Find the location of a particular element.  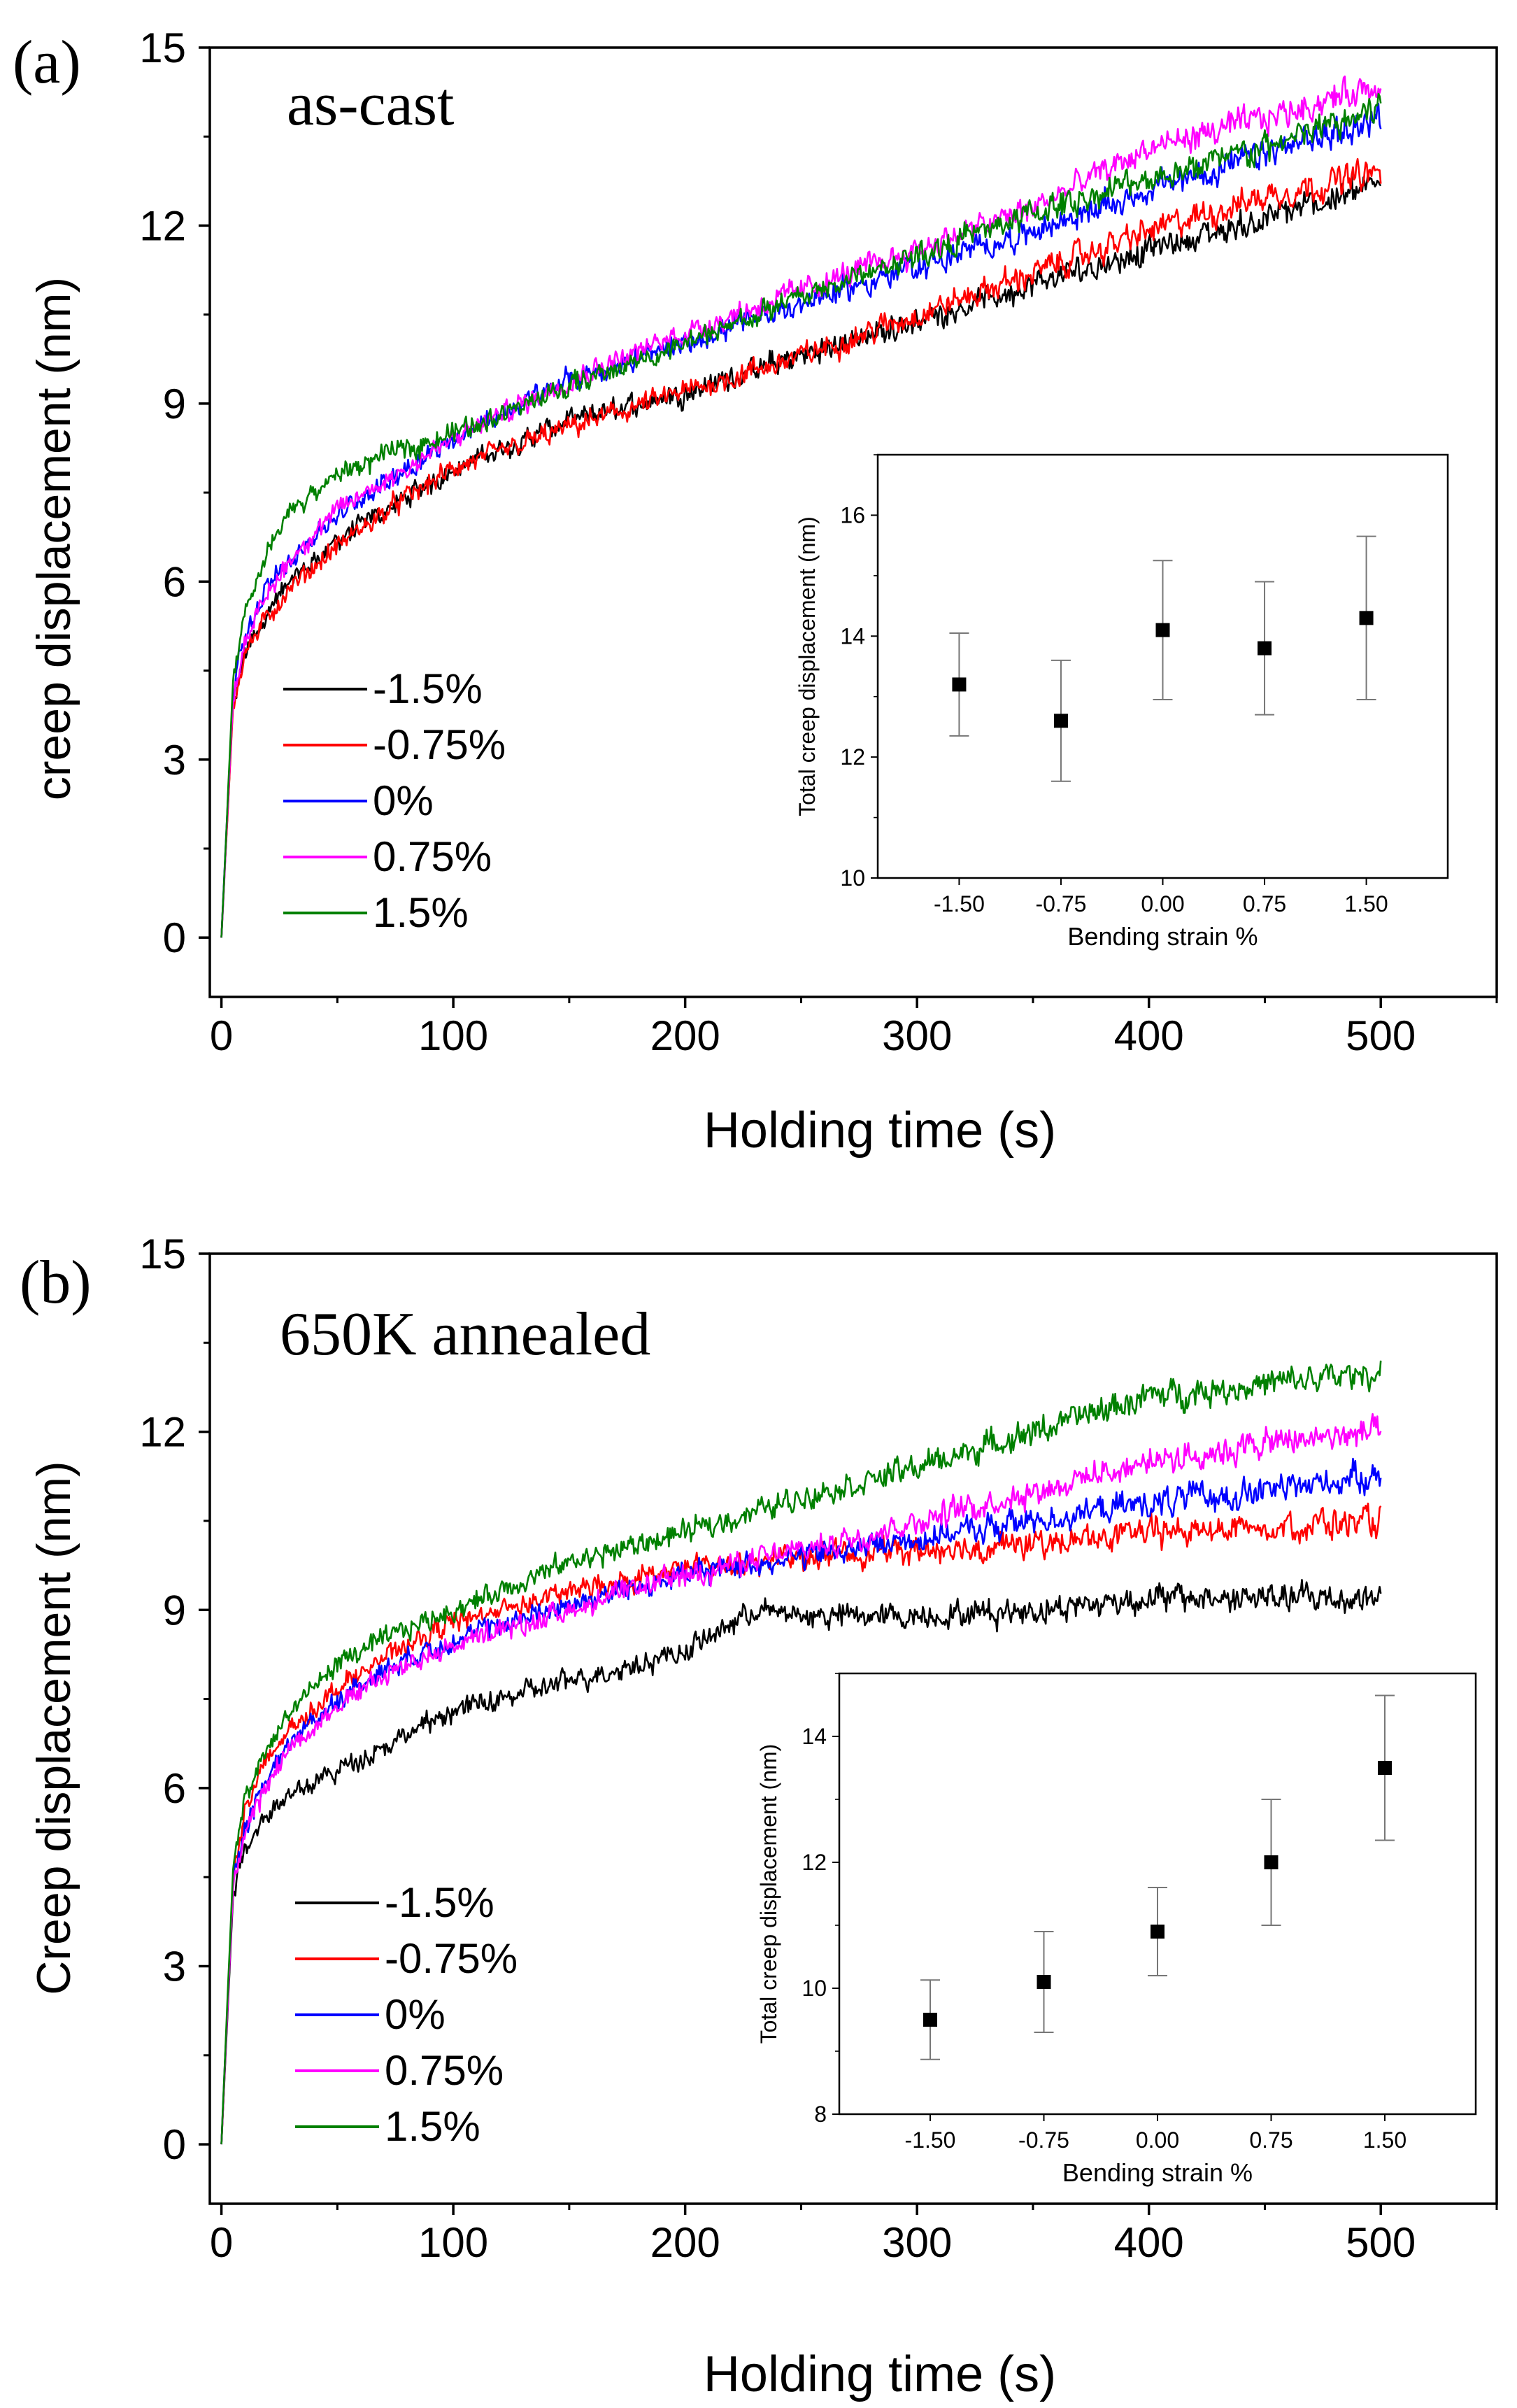

panel-b-annotation: 650K annealed is located at coordinates (465, 1335).